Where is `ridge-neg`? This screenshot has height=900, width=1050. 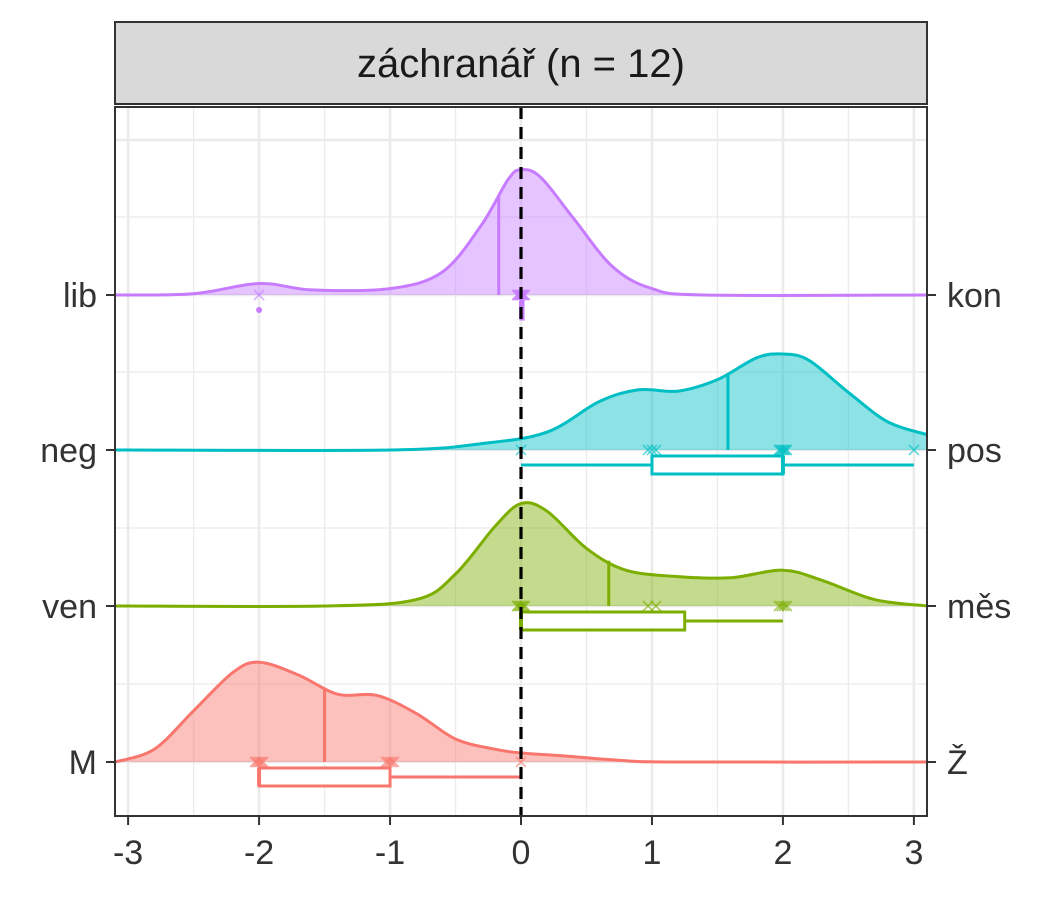 ridge-neg is located at coordinates (521, 414).